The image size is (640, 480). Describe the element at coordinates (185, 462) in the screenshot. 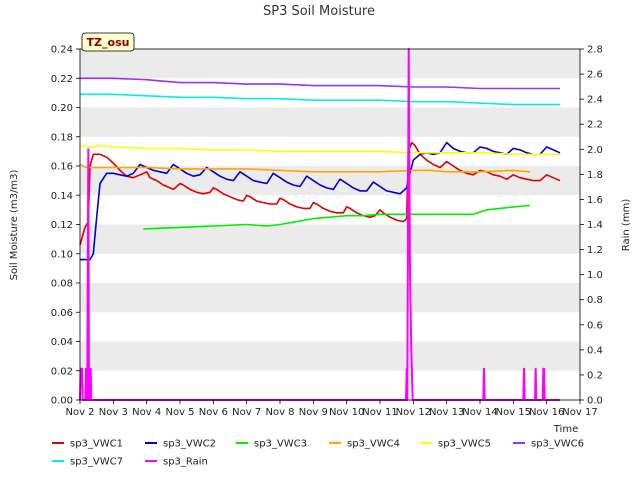

I see `legend-label-sp3-rain: sp3_Rain` at that location.